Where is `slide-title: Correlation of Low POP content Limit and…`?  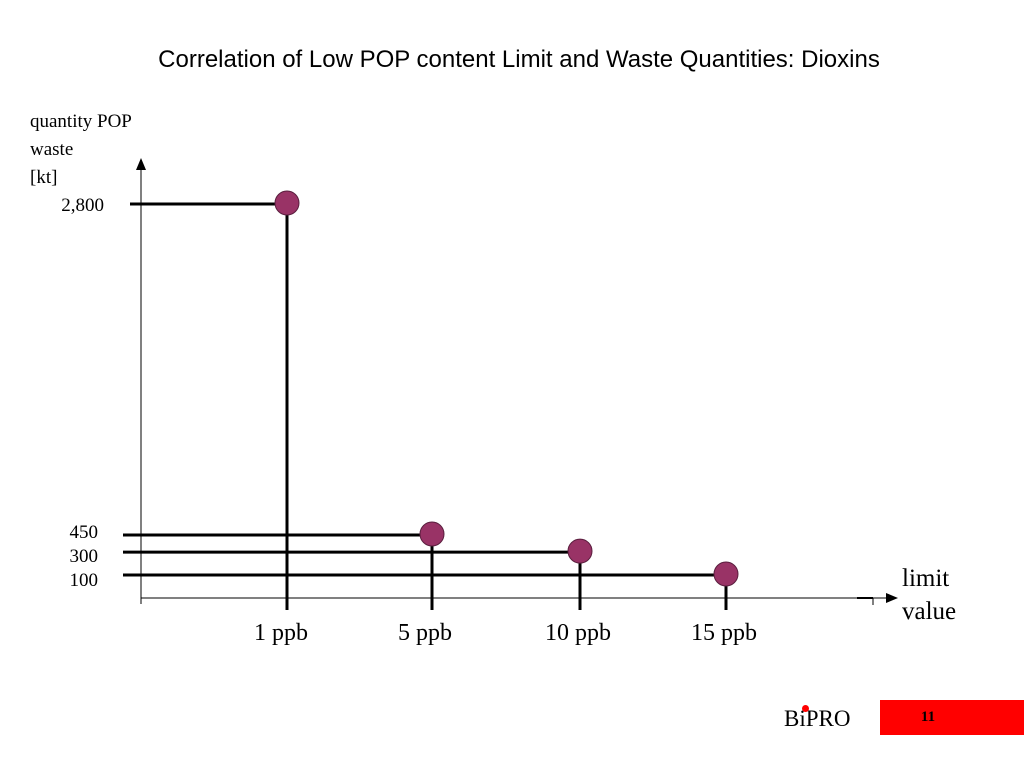
slide-title: Correlation of Low POP content Limit and… is located at coordinates (519, 59).